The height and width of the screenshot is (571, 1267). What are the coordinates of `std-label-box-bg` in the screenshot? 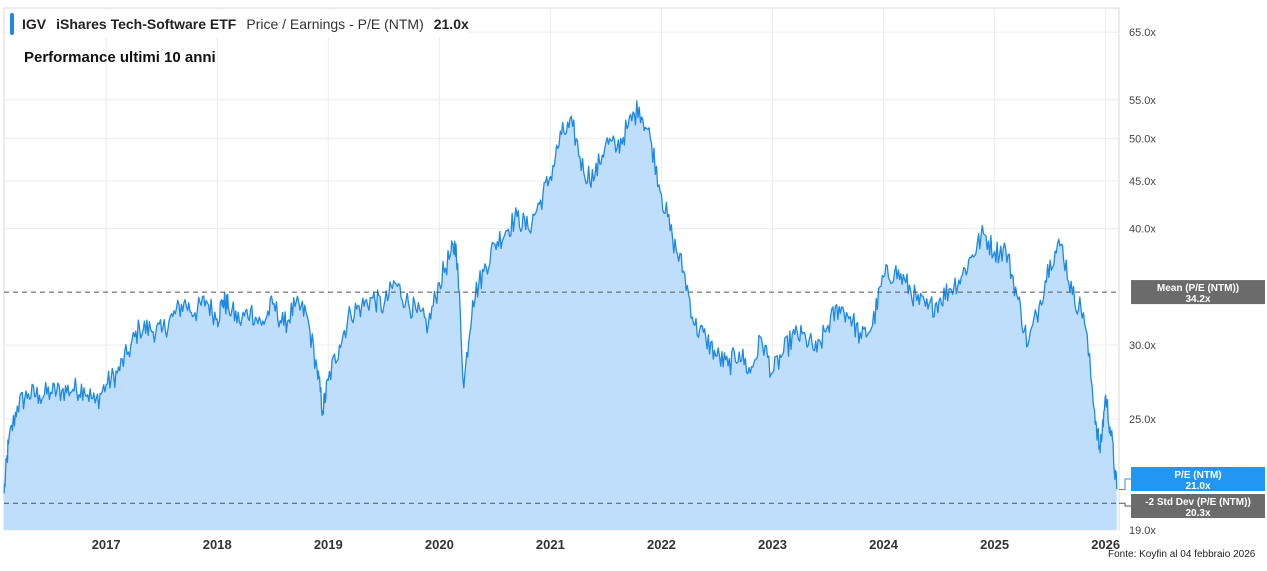 It's located at (1198, 506).